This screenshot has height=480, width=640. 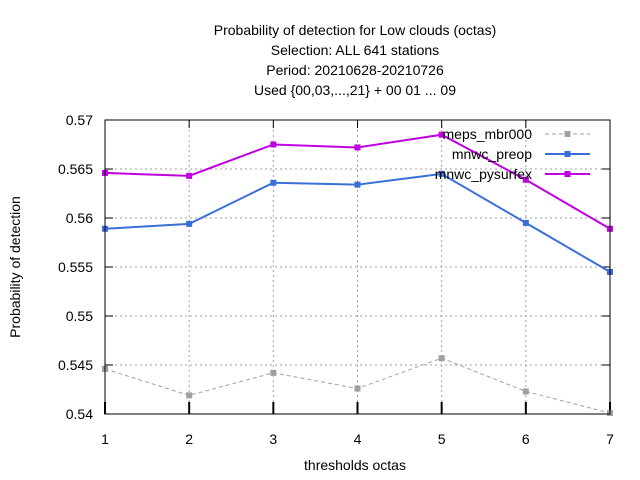 What do you see at coordinates (355, 90) in the screenshot?
I see `title-line-4: Used {00,03,...,21} + 00 01 ... 09` at bounding box center [355, 90].